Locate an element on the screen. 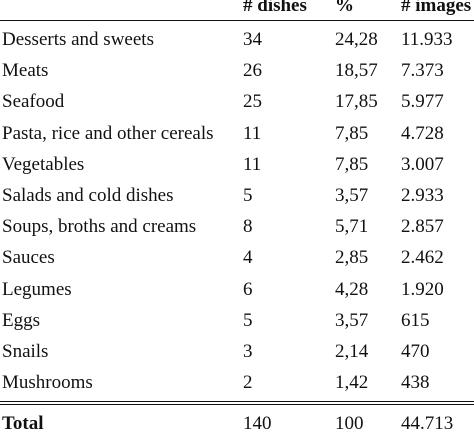  cell-images: 5.977 is located at coordinates (422, 102).